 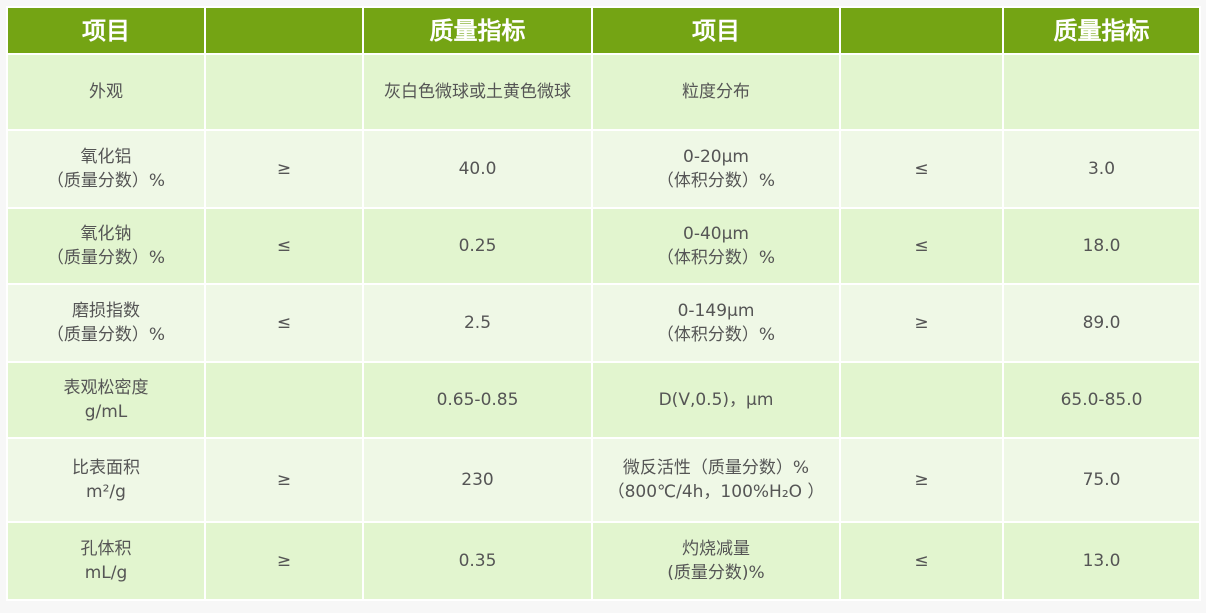 I want to click on item-cell: 氧化钠 （质量分数）%, so click(x=106, y=246).